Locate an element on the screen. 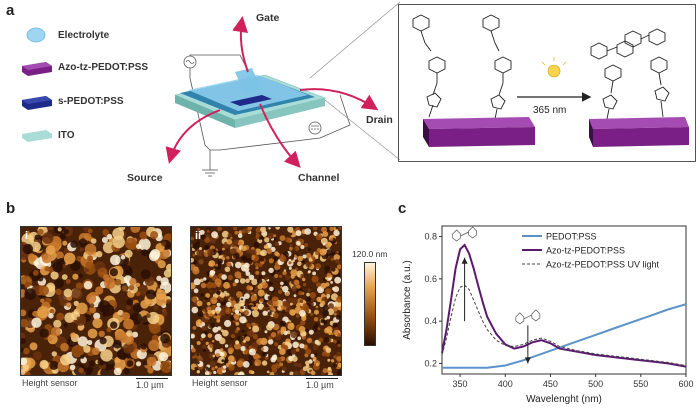  gate-electrode is located at coordinates (248, 81).